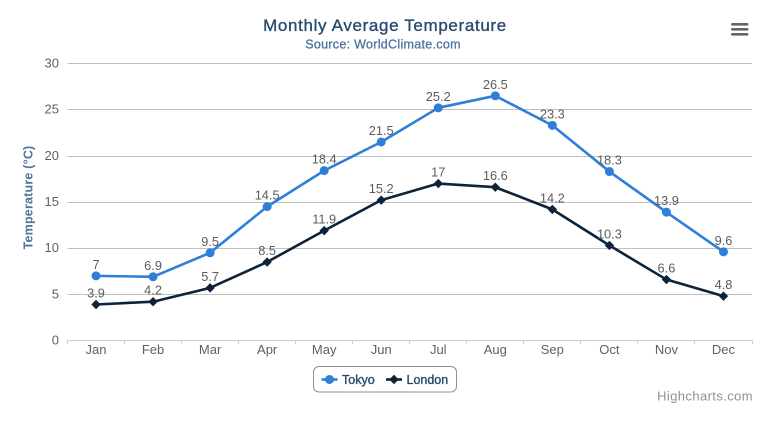  What do you see at coordinates (609, 349) in the screenshot?
I see `svg-text: Oct` at bounding box center [609, 349].